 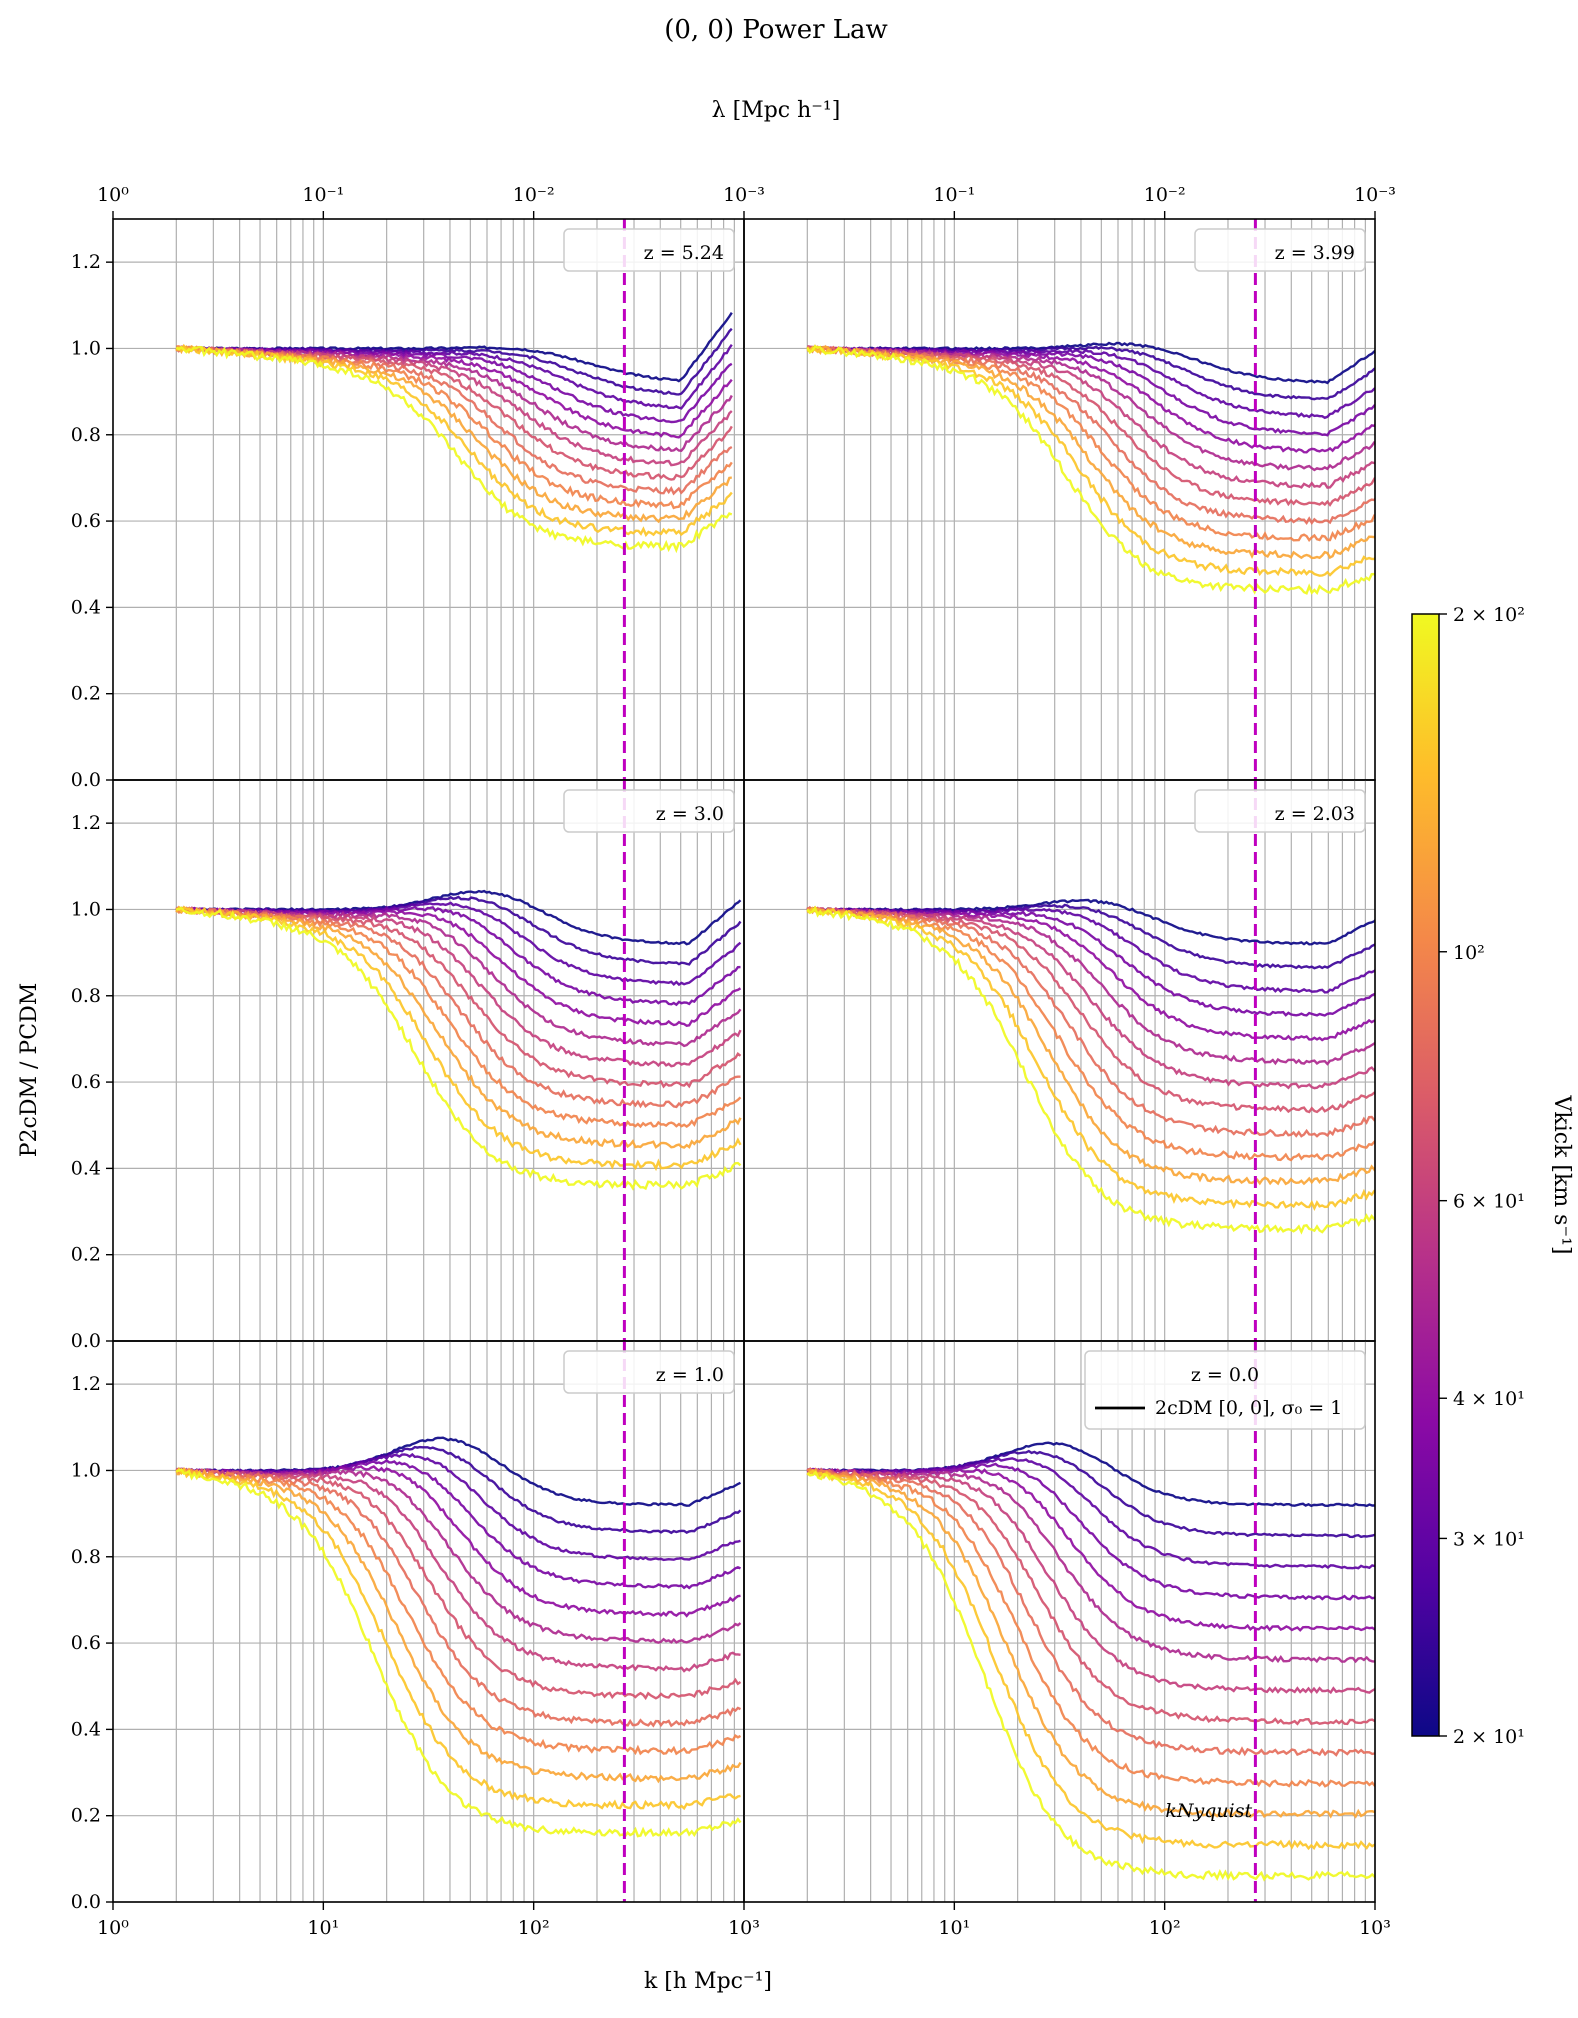 What do you see at coordinates (1489, 1737) in the screenshot?
I see `colorbar-tick-label: 2 × 10¹` at bounding box center [1489, 1737].